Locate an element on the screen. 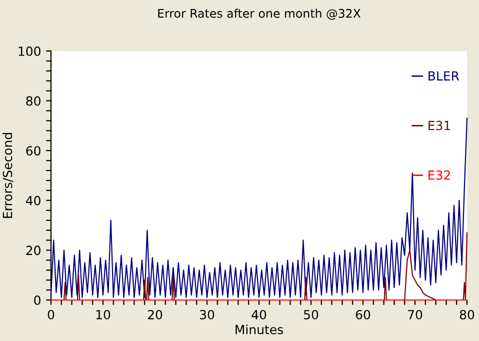 The image size is (479, 341). x-tick-label: 60 is located at coordinates (363, 315).